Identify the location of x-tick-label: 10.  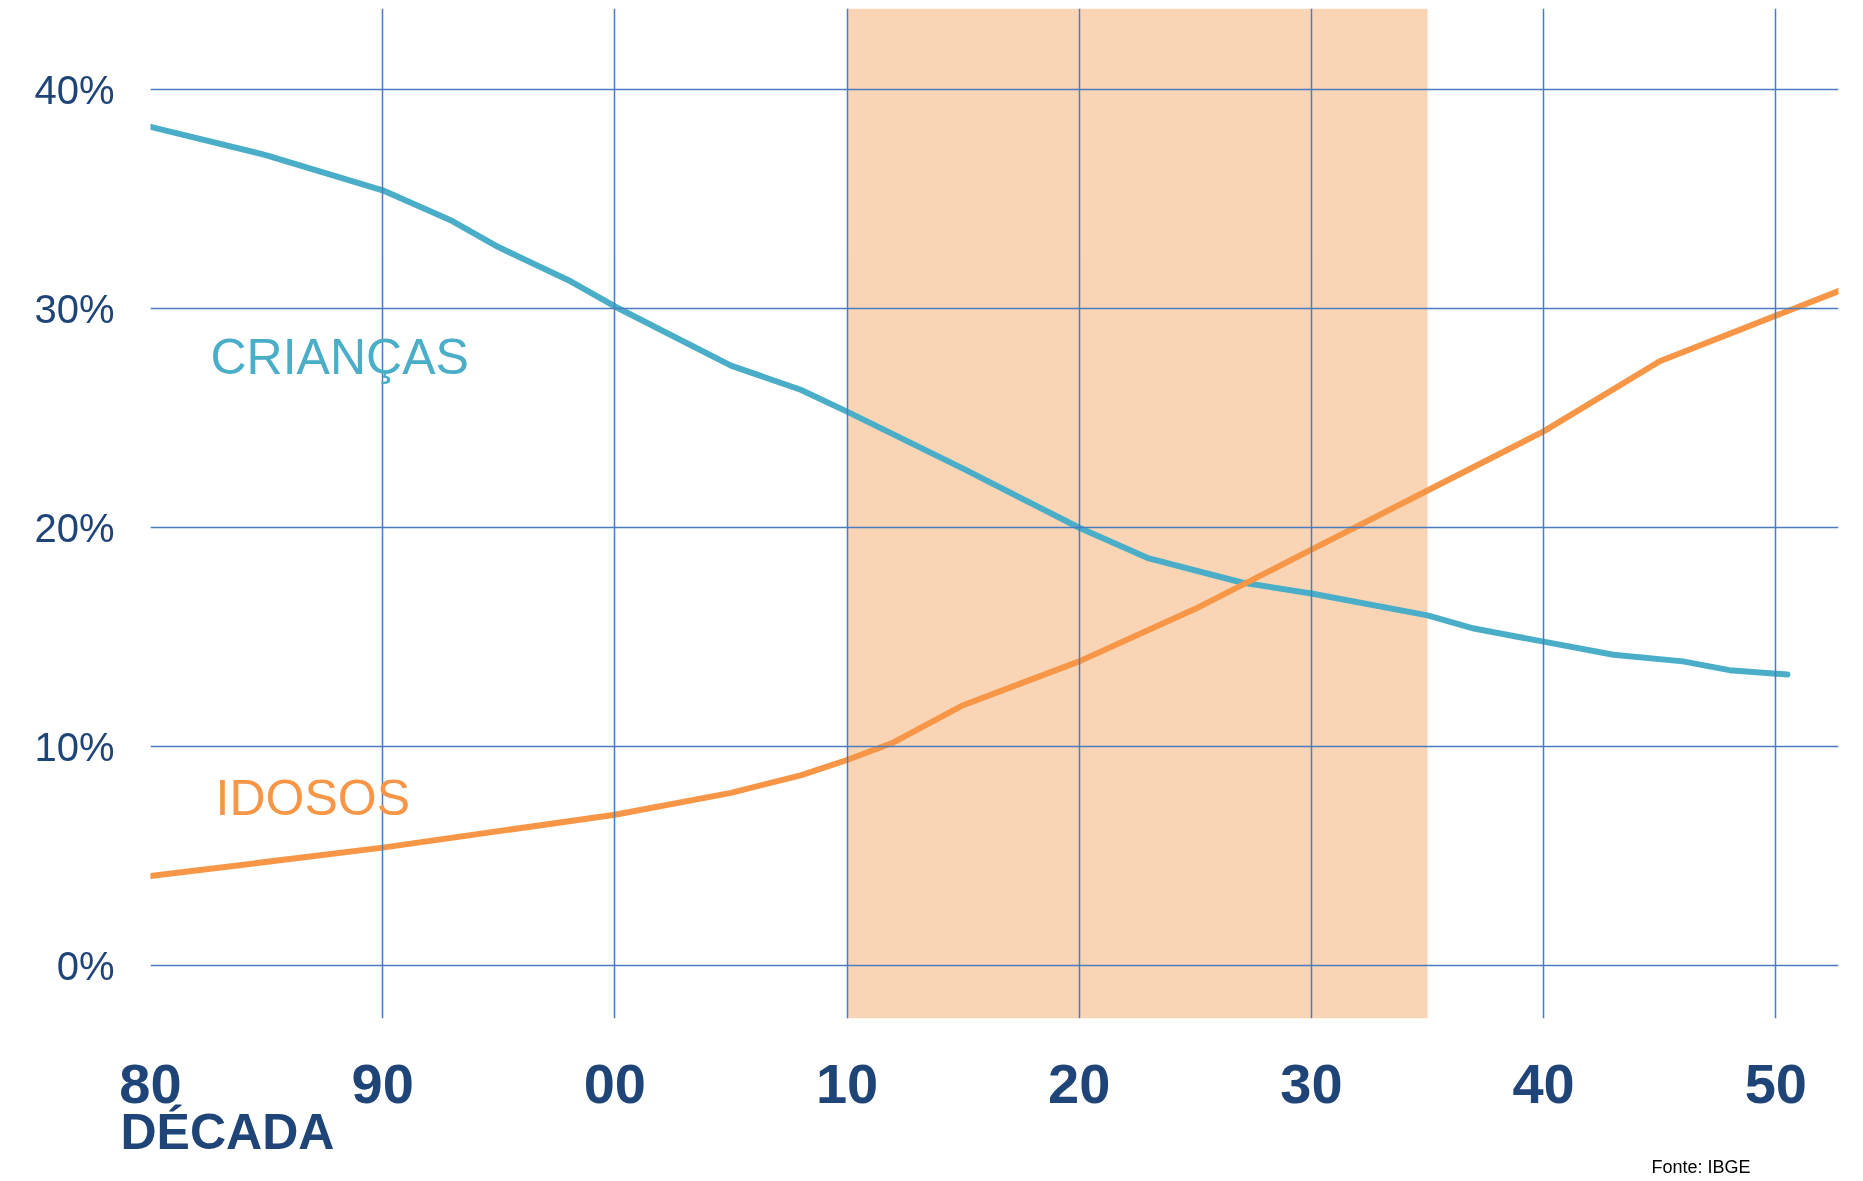
(847, 1083).